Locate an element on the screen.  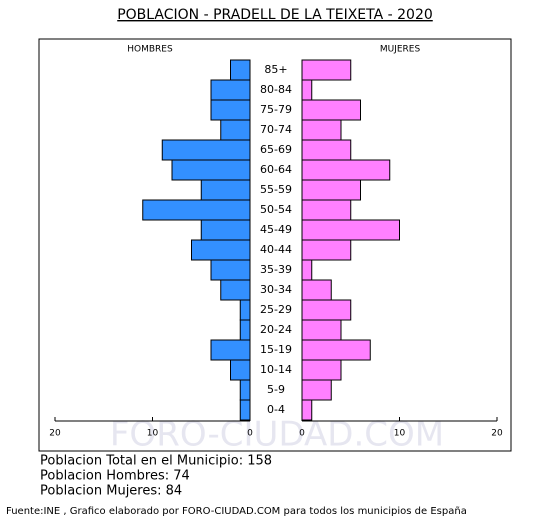
category-label: 15-19 is located at coordinates (276, 349).